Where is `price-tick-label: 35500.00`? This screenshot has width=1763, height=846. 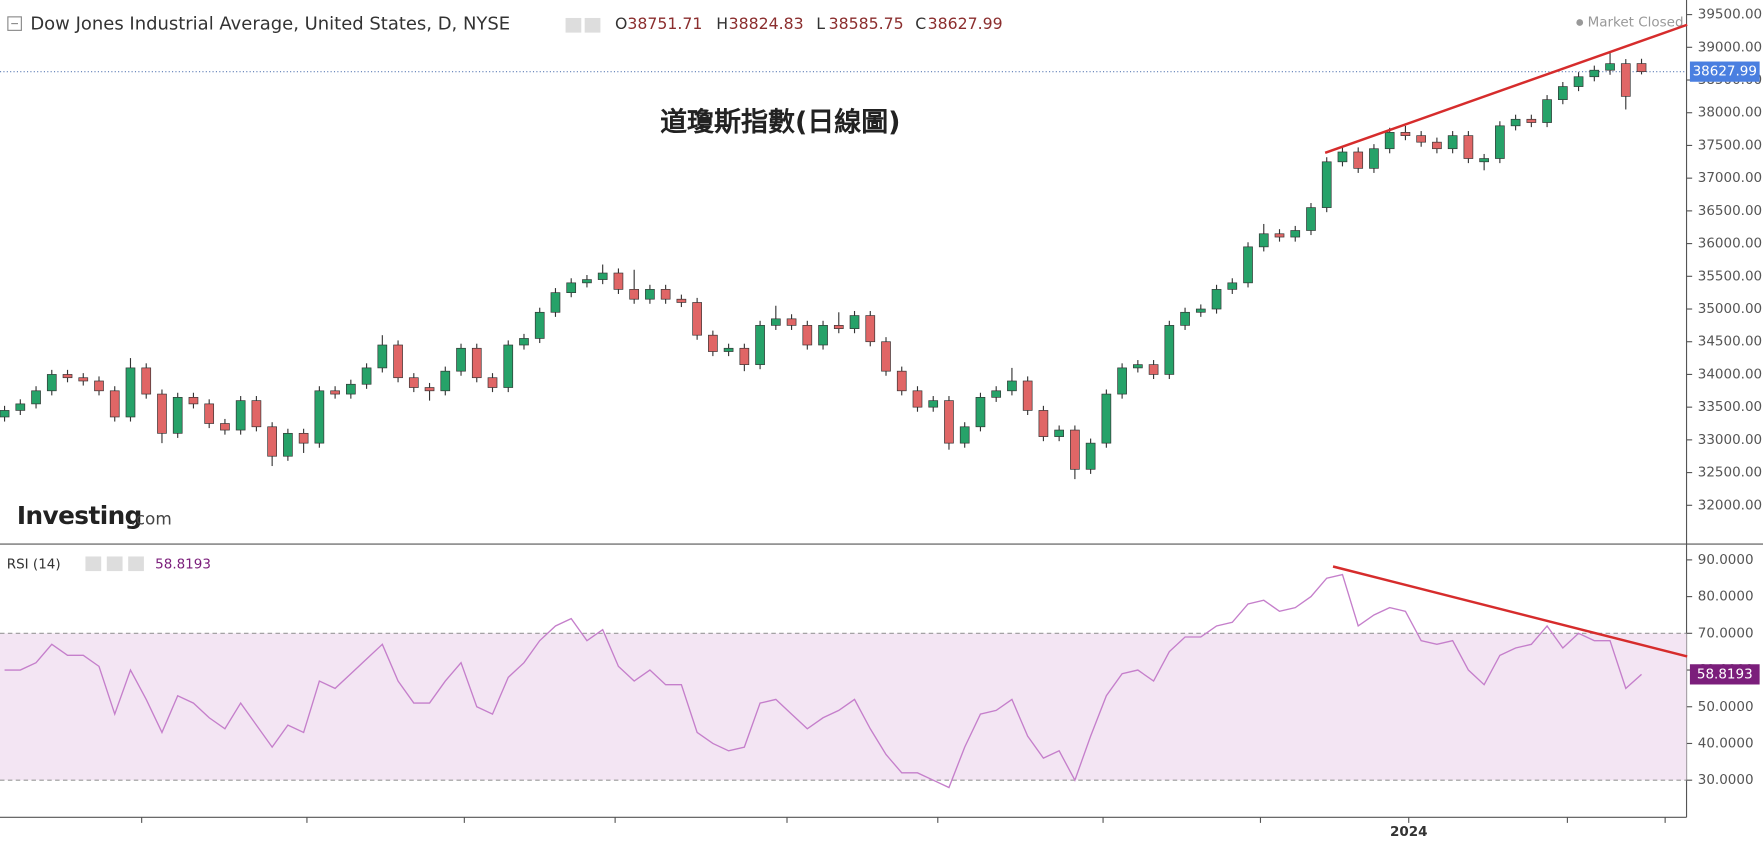 price-tick-label: 35500.00 is located at coordinates (1730, 276).